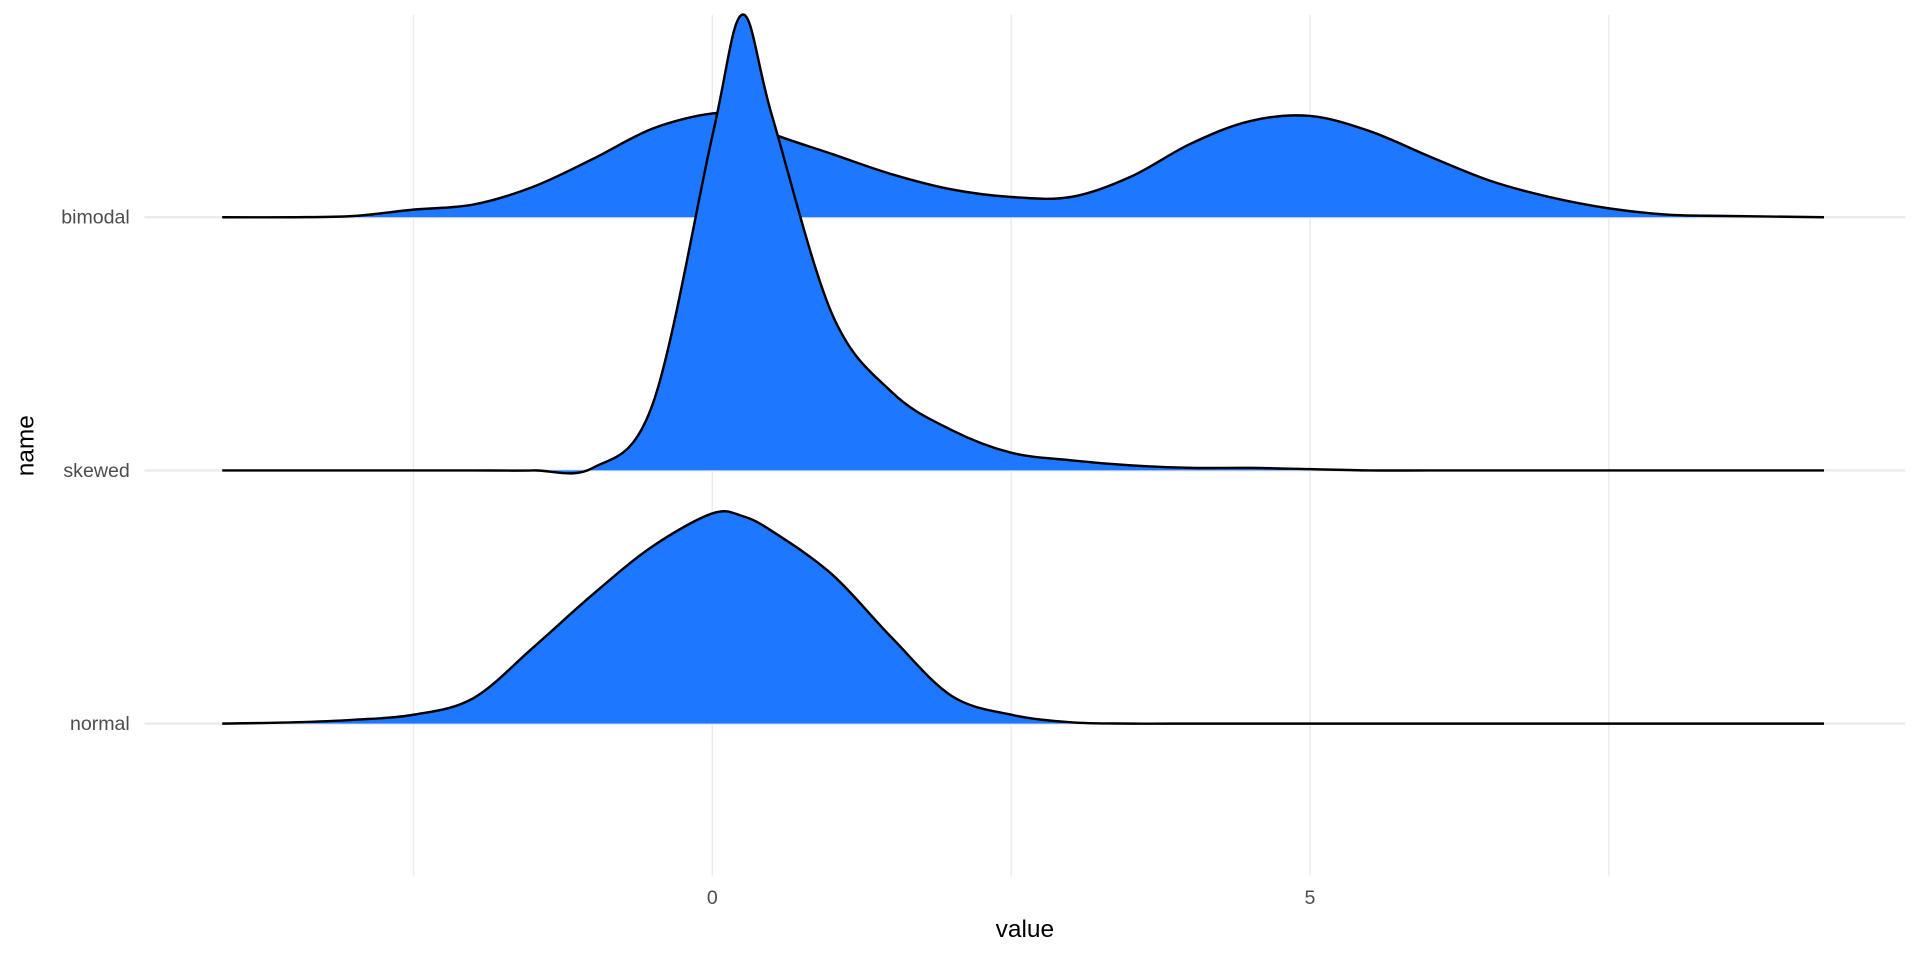 This screenshot has height=960, width=1920. I want to click on y-axis-title: name, so click(25, 445).